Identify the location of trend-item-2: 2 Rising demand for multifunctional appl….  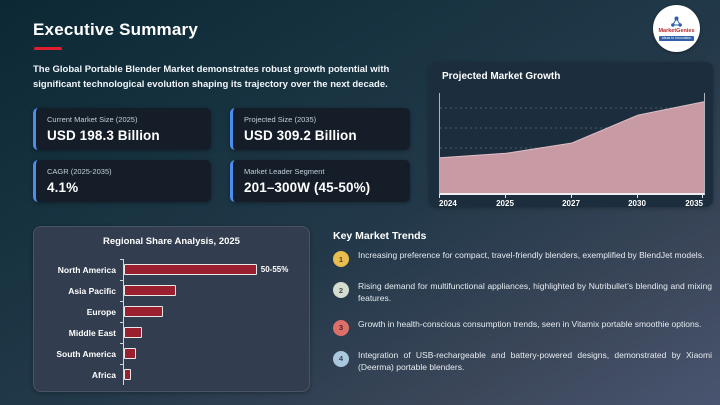
(522, 293).